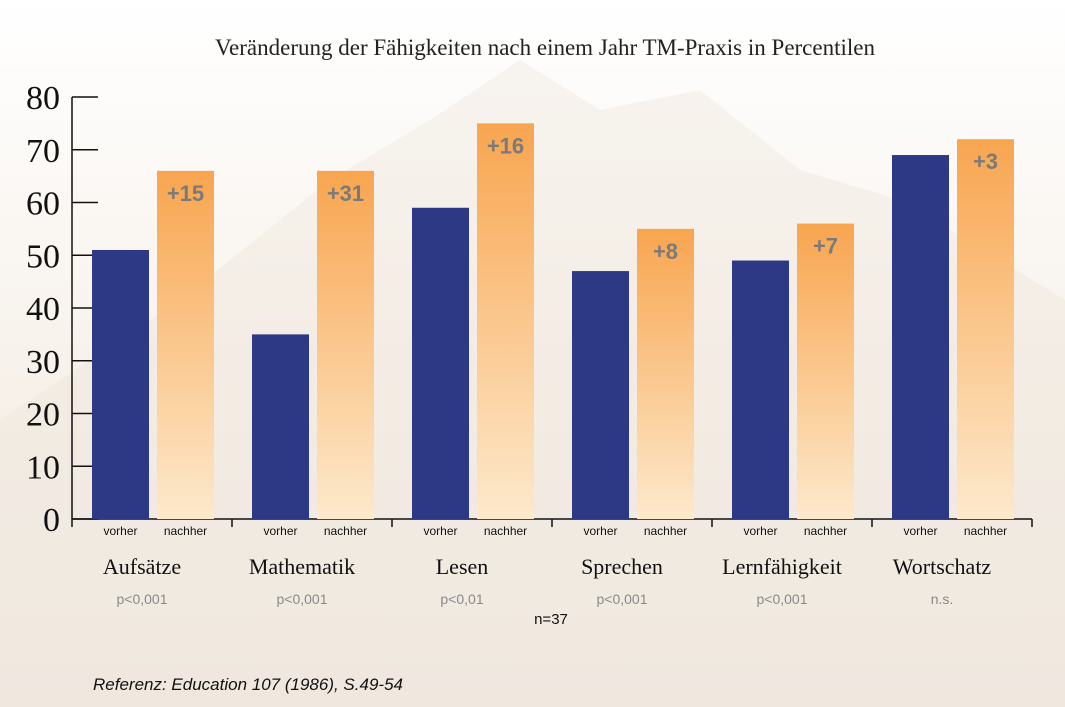  I want to click on category-label: Mathematik, so click(302, 566).